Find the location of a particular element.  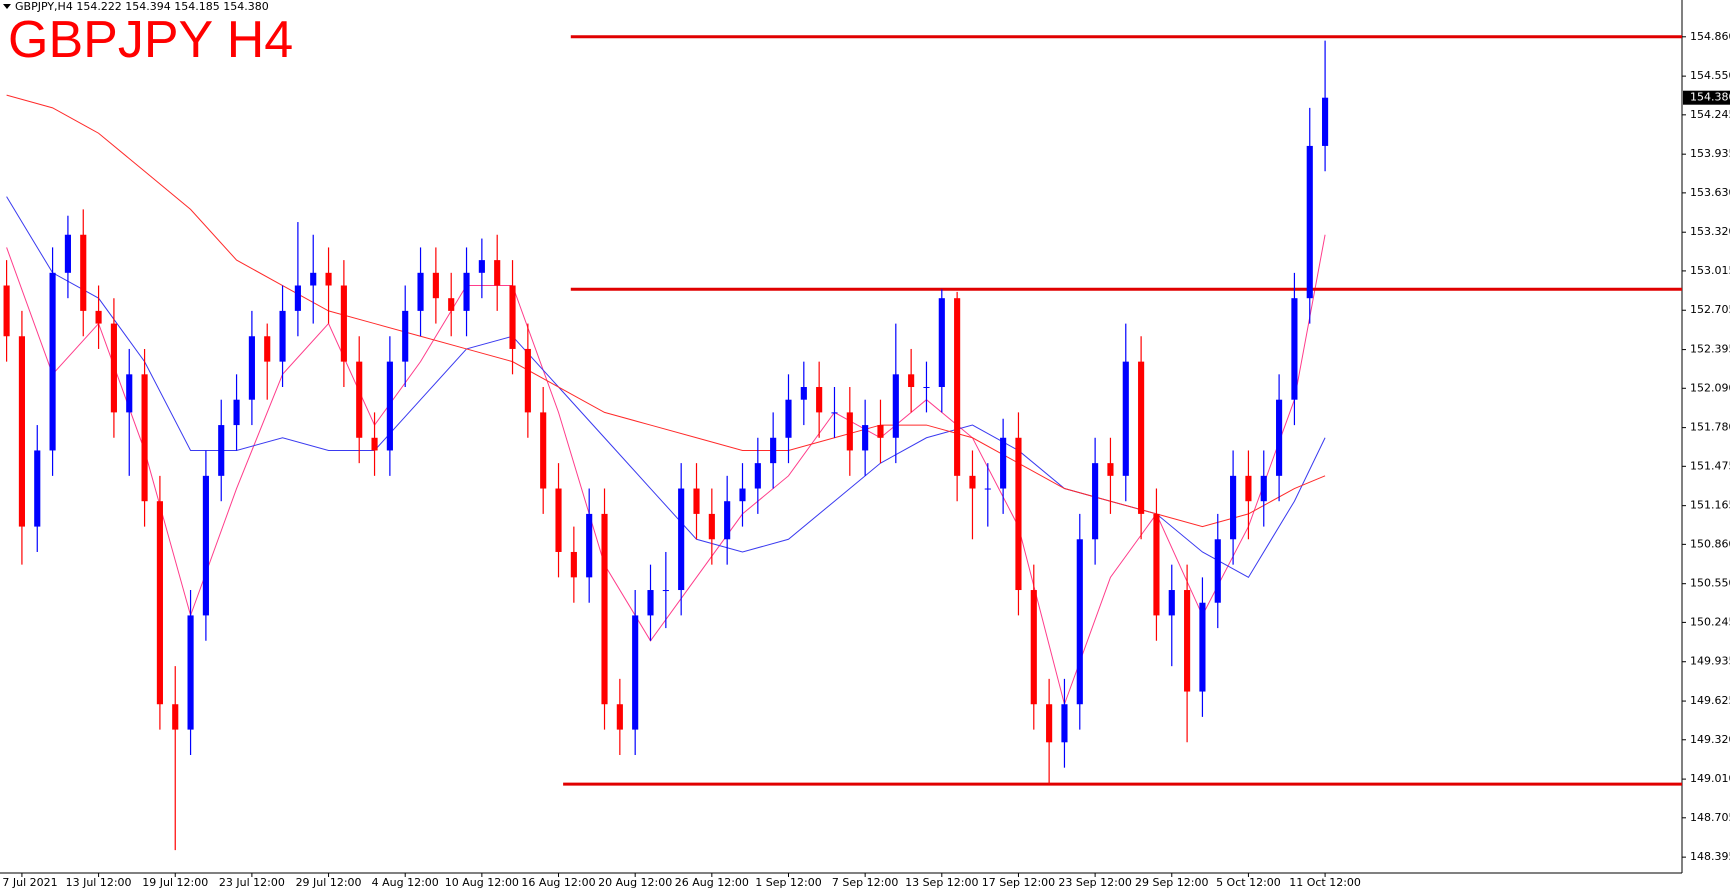

x-tick-label: 16 Aug 12:00 is located at coordinates (558, 882).